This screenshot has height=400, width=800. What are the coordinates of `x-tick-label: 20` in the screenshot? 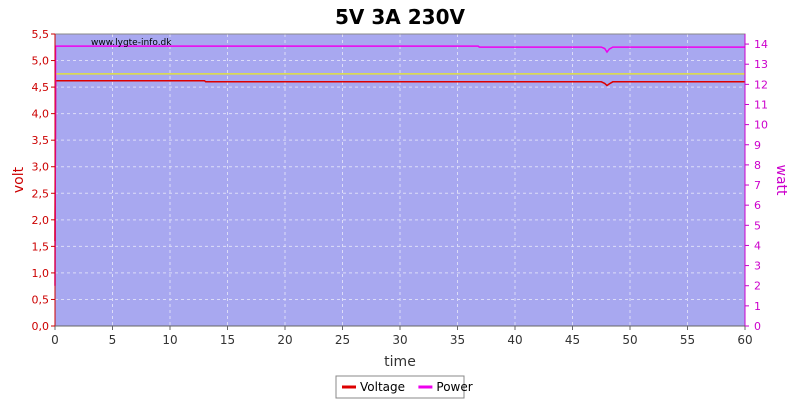 It's located at (284, 340).